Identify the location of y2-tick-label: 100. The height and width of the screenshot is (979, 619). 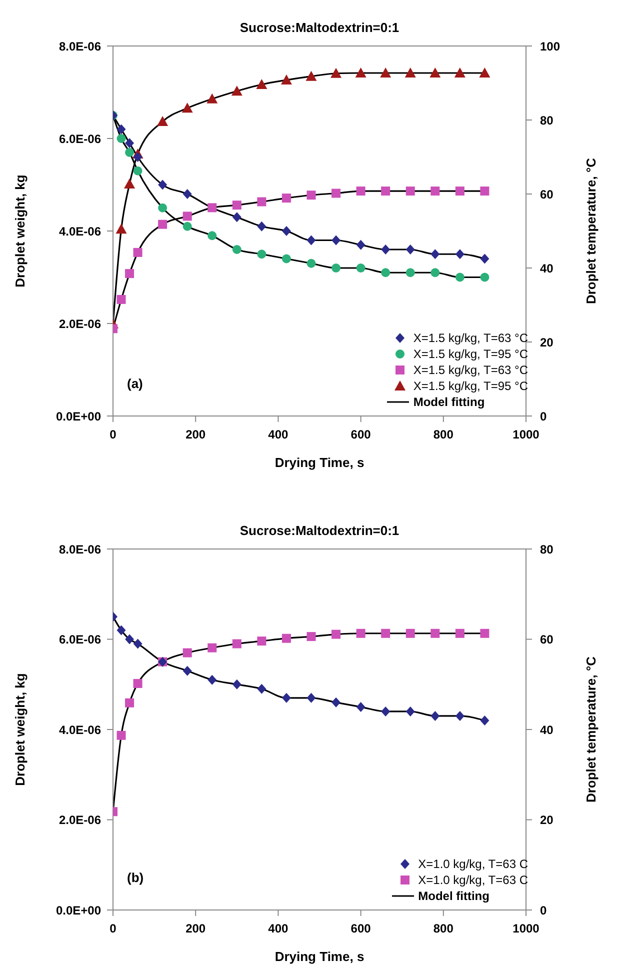
(550, 46).